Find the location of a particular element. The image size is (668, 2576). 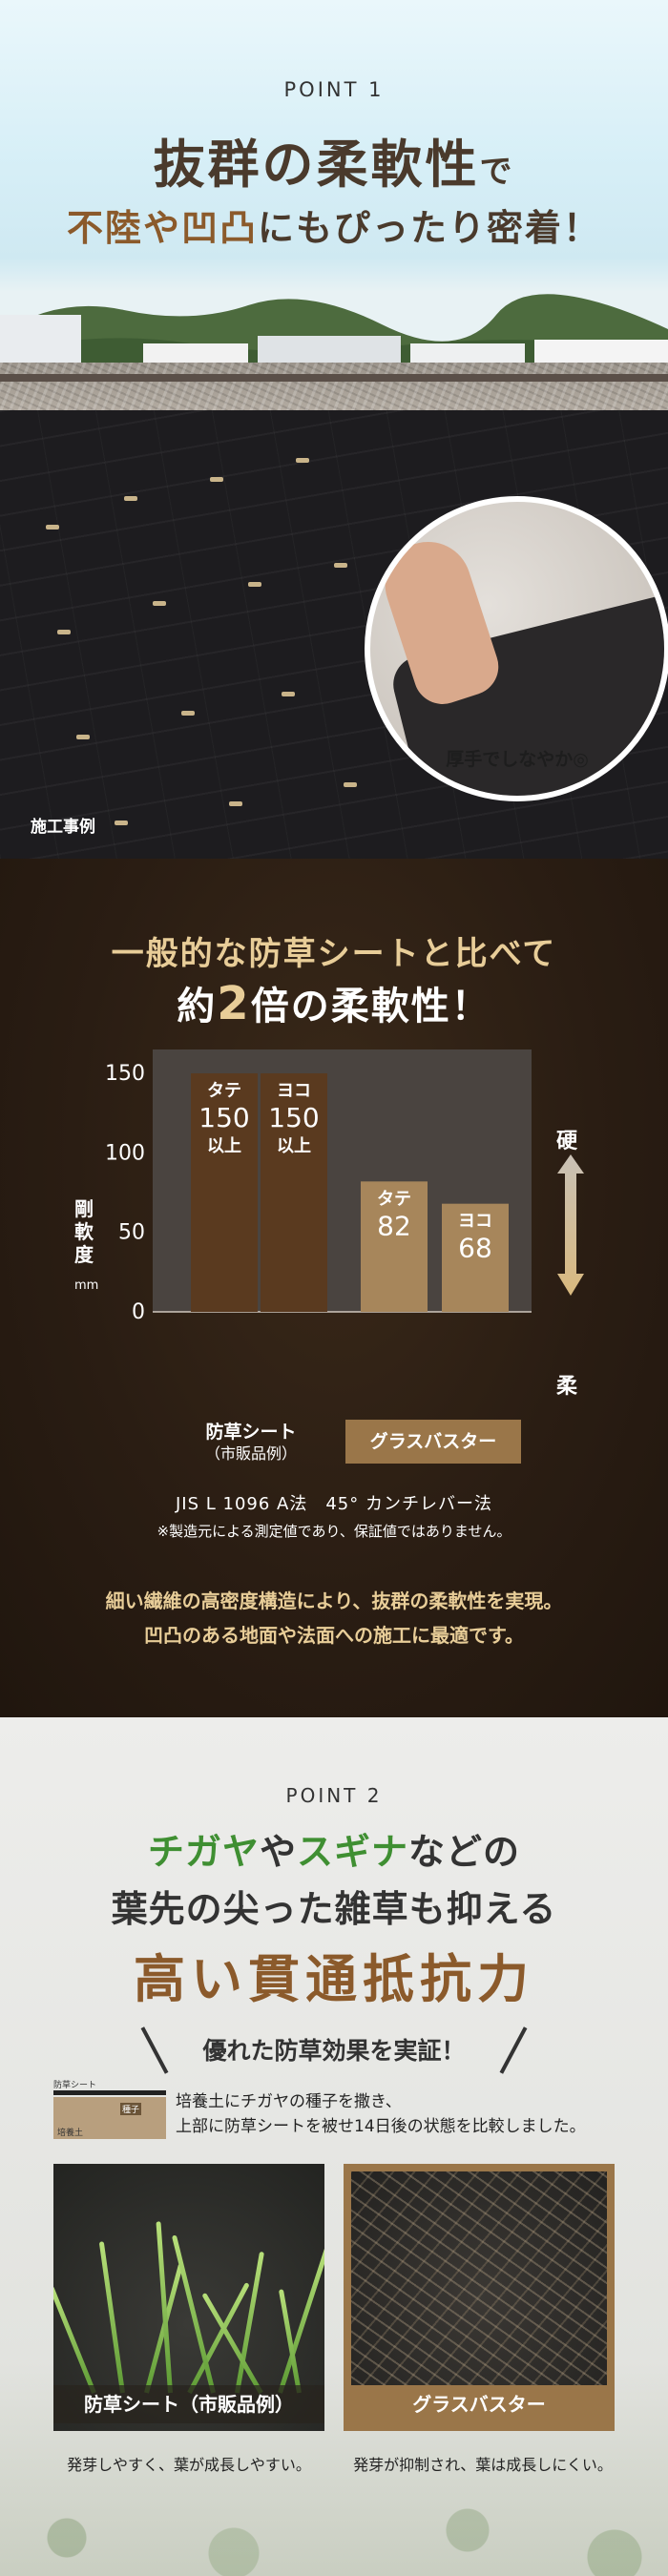

bar-grassbuster-yoko is located at coordinates (475, 1257).